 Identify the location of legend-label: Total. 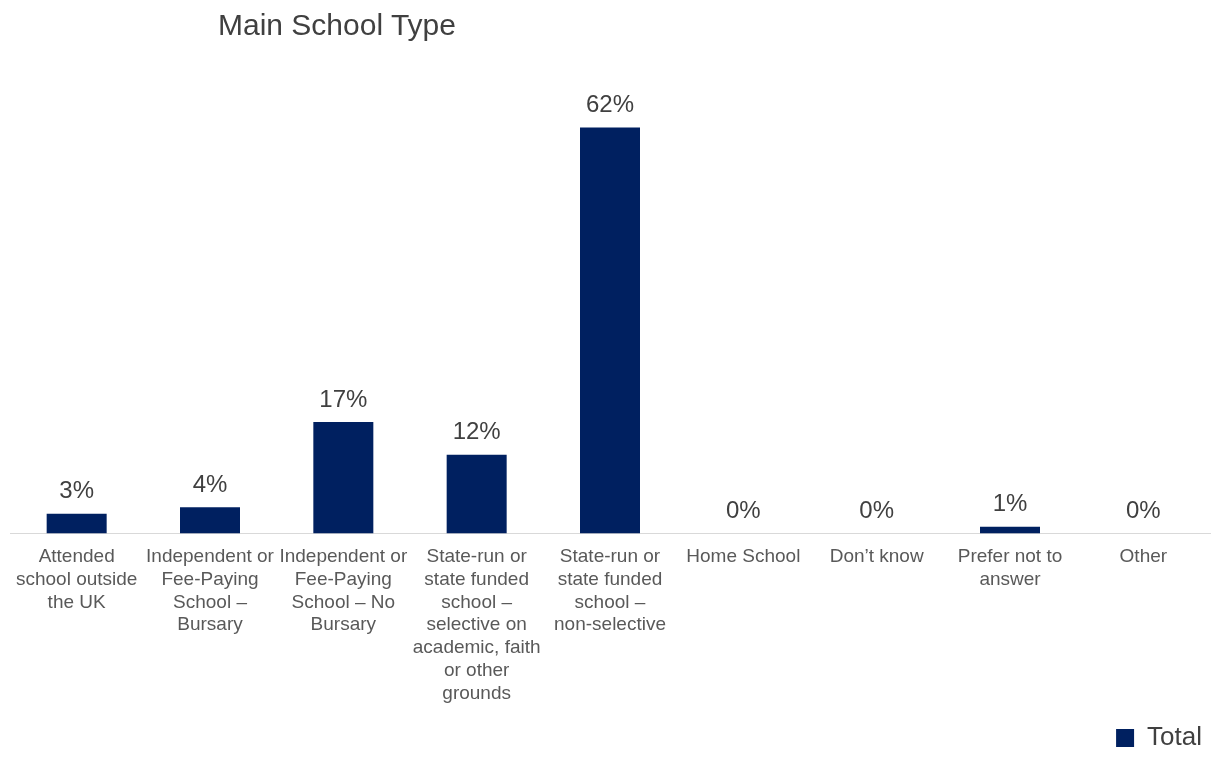
(1174, 736).